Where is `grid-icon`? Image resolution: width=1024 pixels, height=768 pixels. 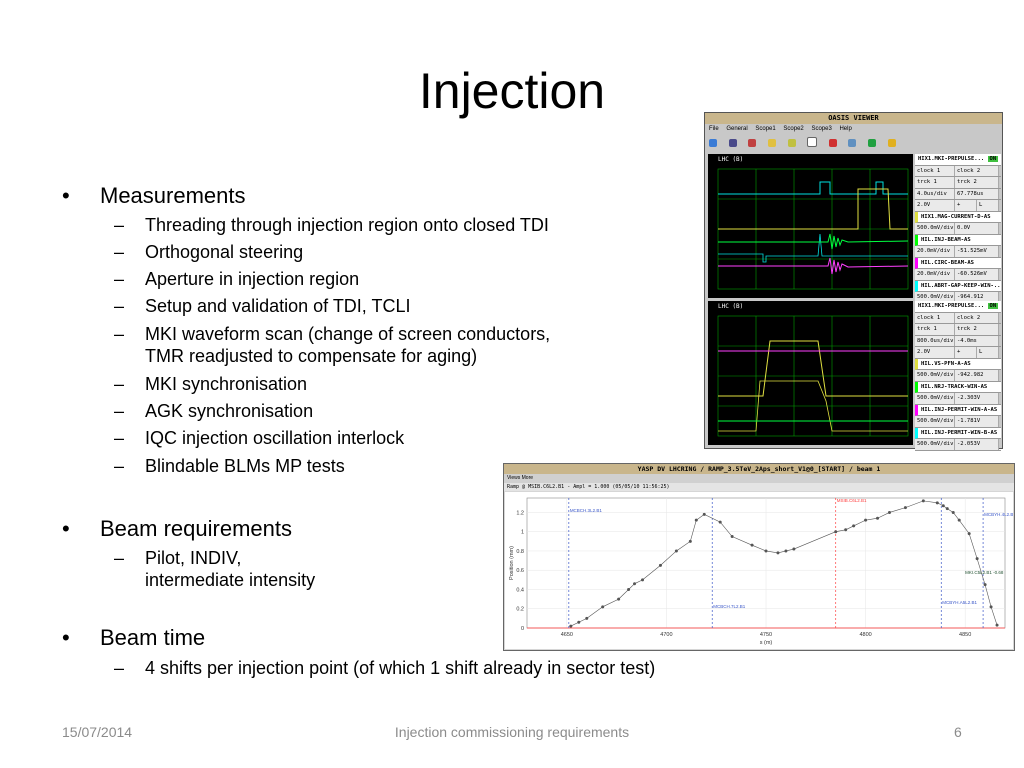 grid-icon is located at coordinates (872, 143).